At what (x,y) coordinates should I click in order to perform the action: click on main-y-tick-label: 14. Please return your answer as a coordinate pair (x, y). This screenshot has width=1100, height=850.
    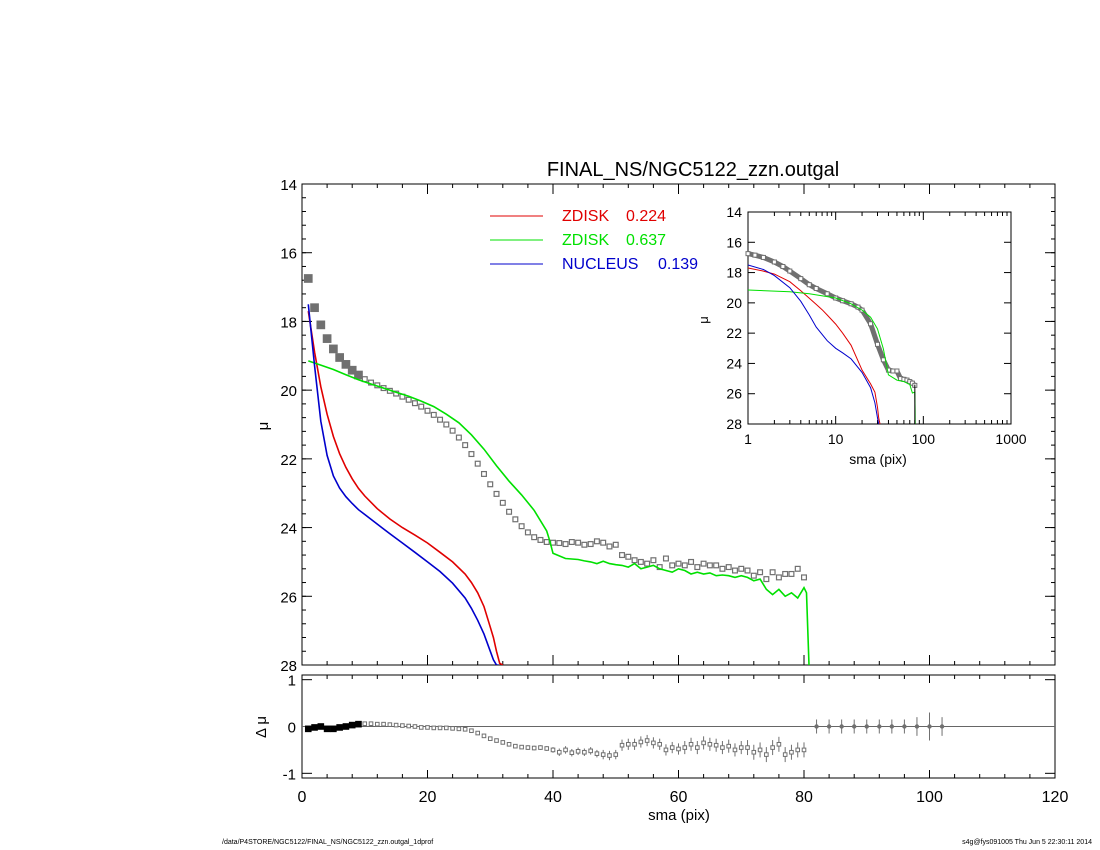
    Looking at the image, I should click on (288, 185).